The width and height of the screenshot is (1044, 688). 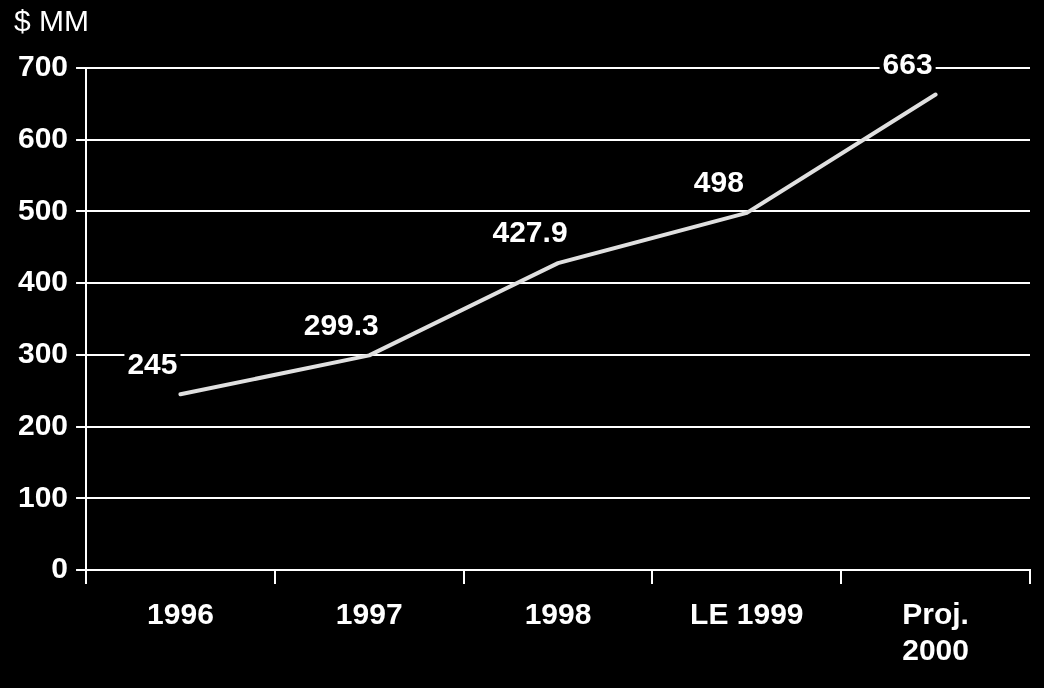 I want to click on x-tick-label: LE 1999, so click(x=747, y=614).